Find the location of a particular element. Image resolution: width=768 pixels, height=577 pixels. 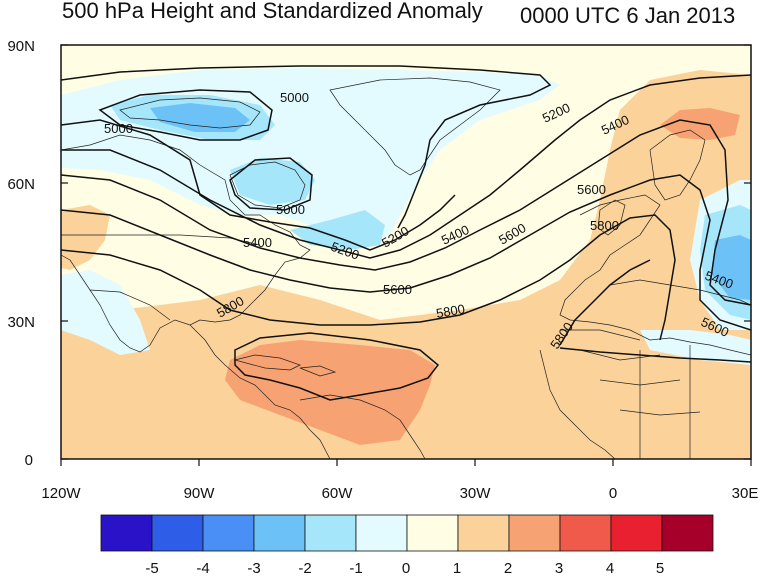

colorbar-label: 0 is located at coordinates (406, 568).